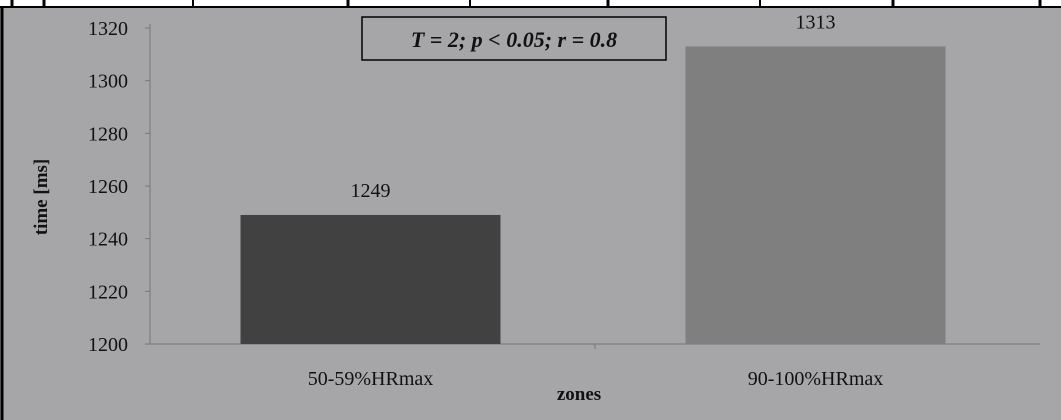 The image size is (1061, 420). What do you see at coordinates (579, 394) in the screenshot?
I see `x-axis-title: zones` at bounding box center [579, 394].